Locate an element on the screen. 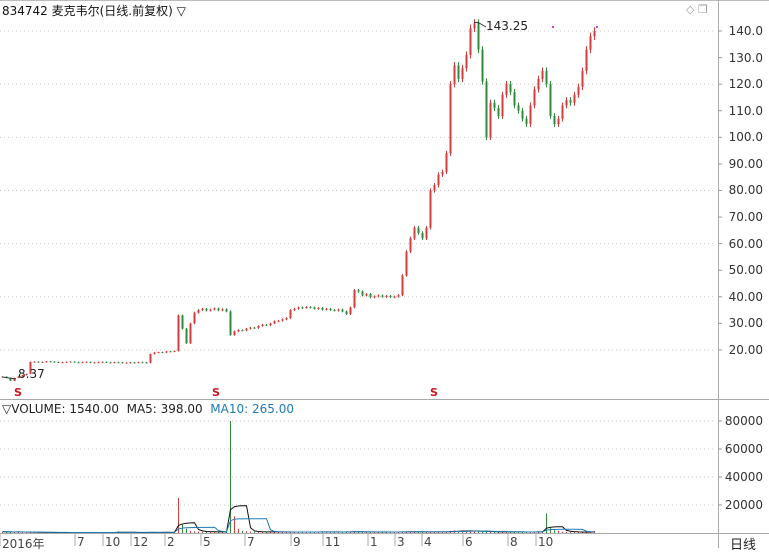  volume-tick-label: 20000 is located at coordinates (743, 505).